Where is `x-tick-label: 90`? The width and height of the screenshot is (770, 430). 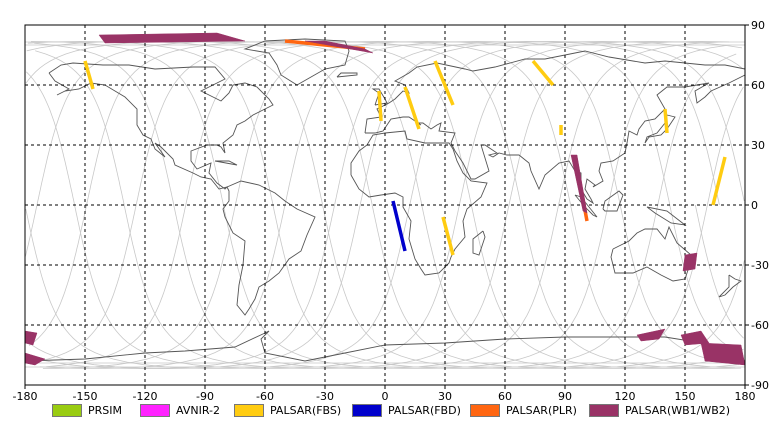 x-tick-label: 90 is located at coordinates (565, 395).